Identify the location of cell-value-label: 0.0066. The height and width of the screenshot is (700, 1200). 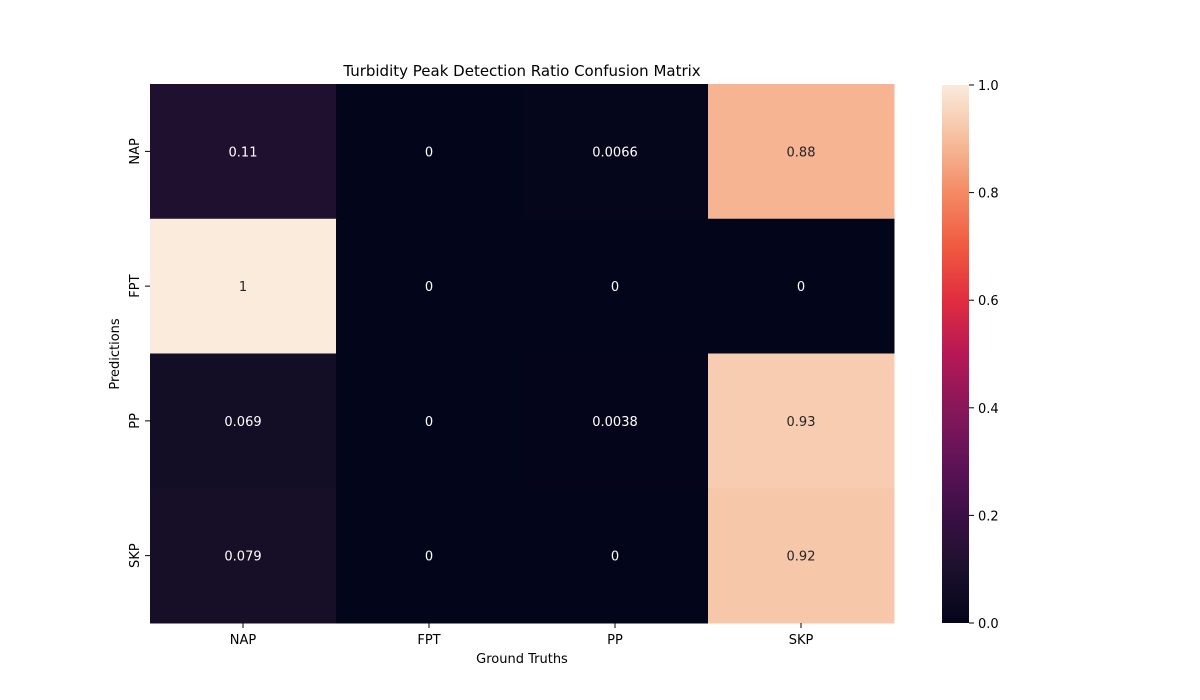
(615, 152).